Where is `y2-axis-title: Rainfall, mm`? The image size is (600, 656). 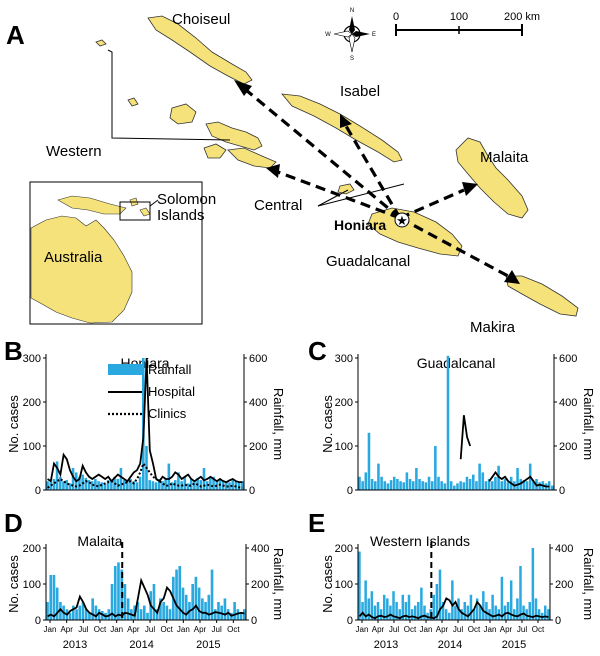
y2-axis-title: Rainfall, mm is located at coordinates (588, 584).